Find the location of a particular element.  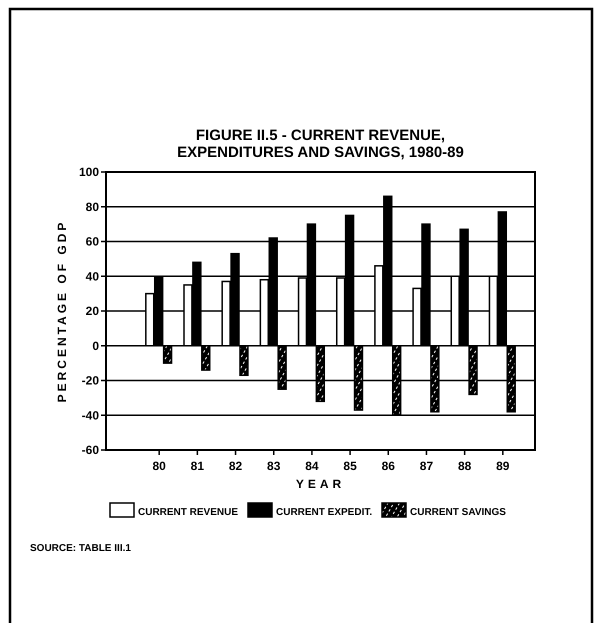

y-tick-label: -40 is located at coordinates (91, 415).